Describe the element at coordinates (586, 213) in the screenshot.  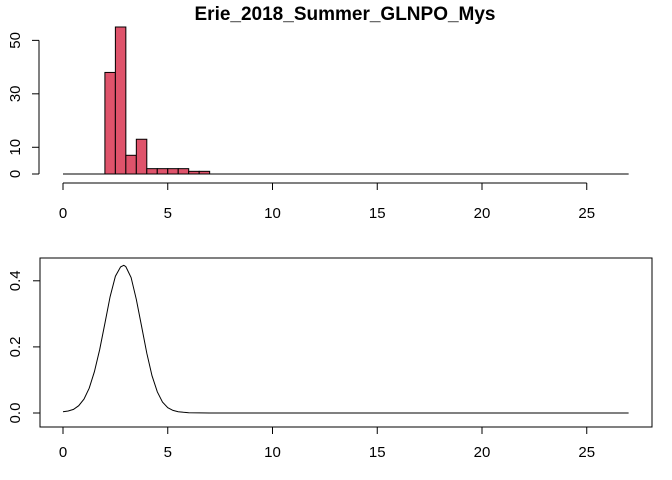
I see `histogram-x-tick-label: 25` at that location.